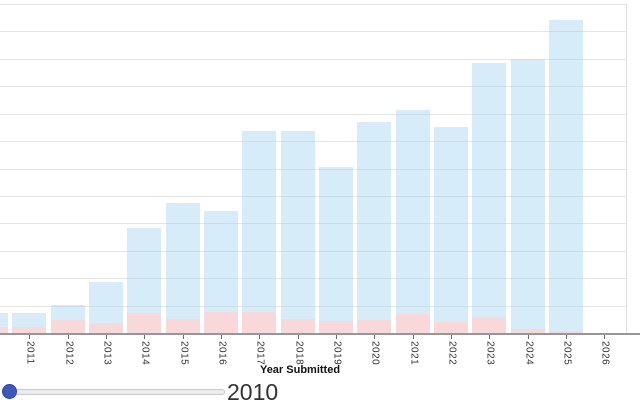 The height and width of the screenshot is (400, 640). I want to click on x-tick-label-2011: 2011, so click(30, 353).